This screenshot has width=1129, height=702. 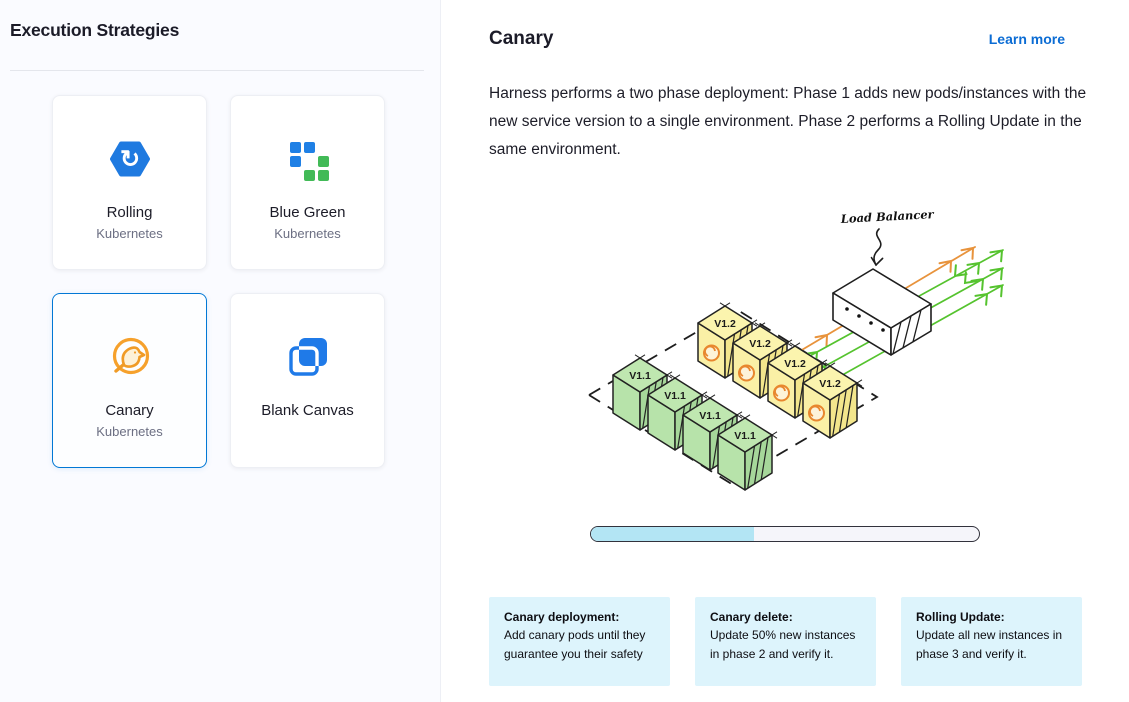 I want to click on strategy-card-blue-green: Blue Green Kubernetes, so click(x=307, y=182).